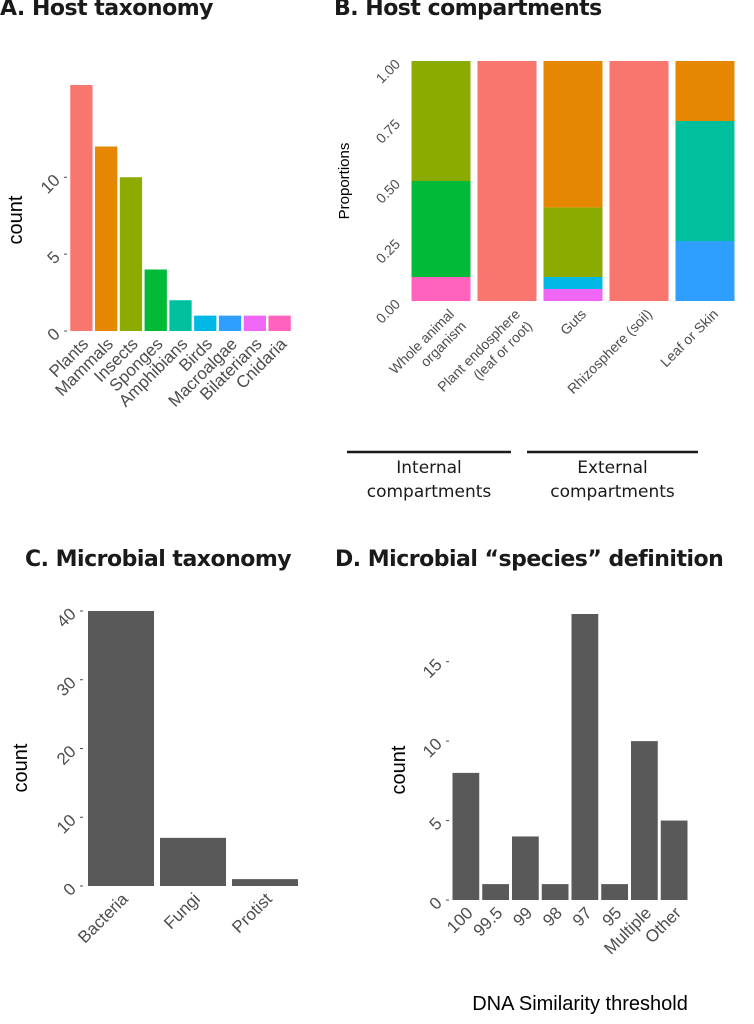 The image size is (754, 1024). What do you see at coordinates (182, 911) in the screenshot?
I see `x-tick-label: Fungi` at bounding box center [182, 911].